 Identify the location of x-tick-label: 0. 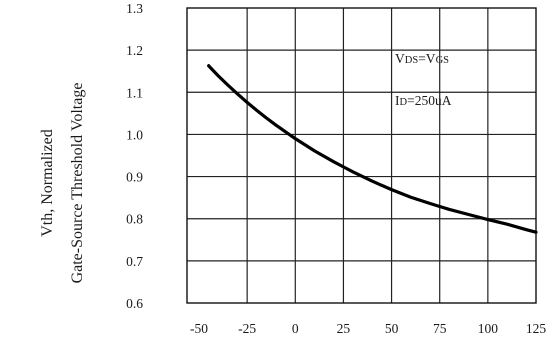
(295, 328).